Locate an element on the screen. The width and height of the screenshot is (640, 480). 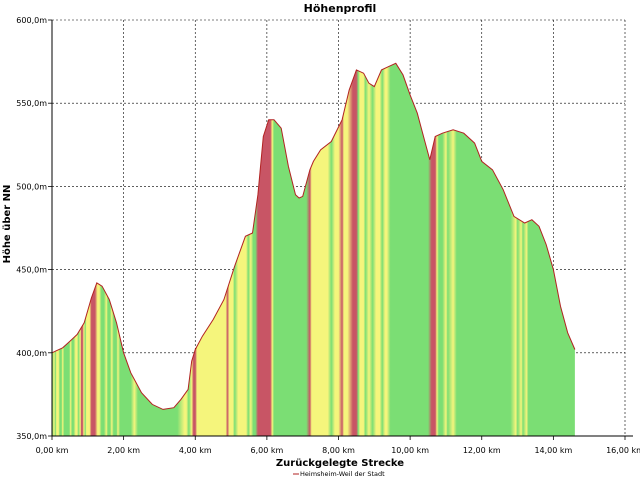
x-tick-label: 2,00 km is located at coordinates (123, 450).